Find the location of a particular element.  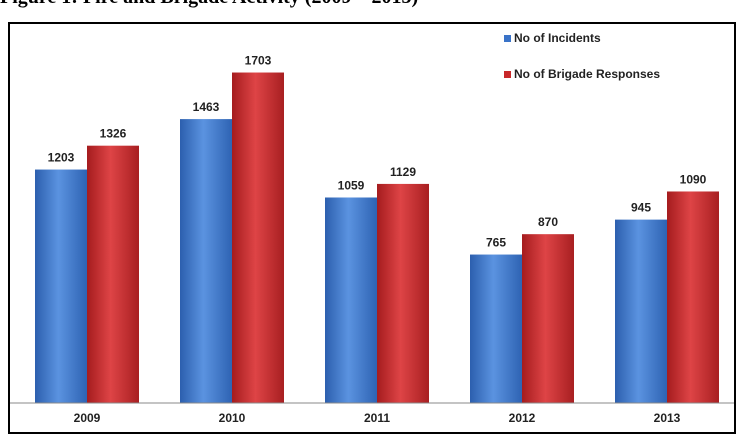

data-label-incidents-2010: 1463 is located at coordinates (206, 107).